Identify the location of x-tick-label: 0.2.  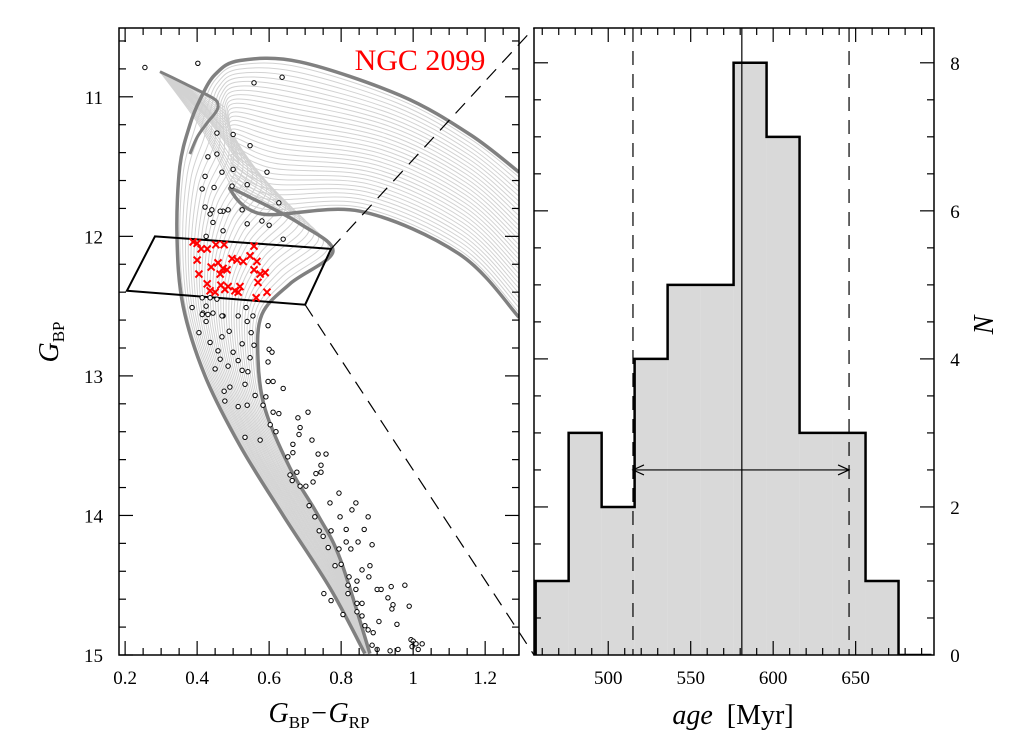
(125, 678).